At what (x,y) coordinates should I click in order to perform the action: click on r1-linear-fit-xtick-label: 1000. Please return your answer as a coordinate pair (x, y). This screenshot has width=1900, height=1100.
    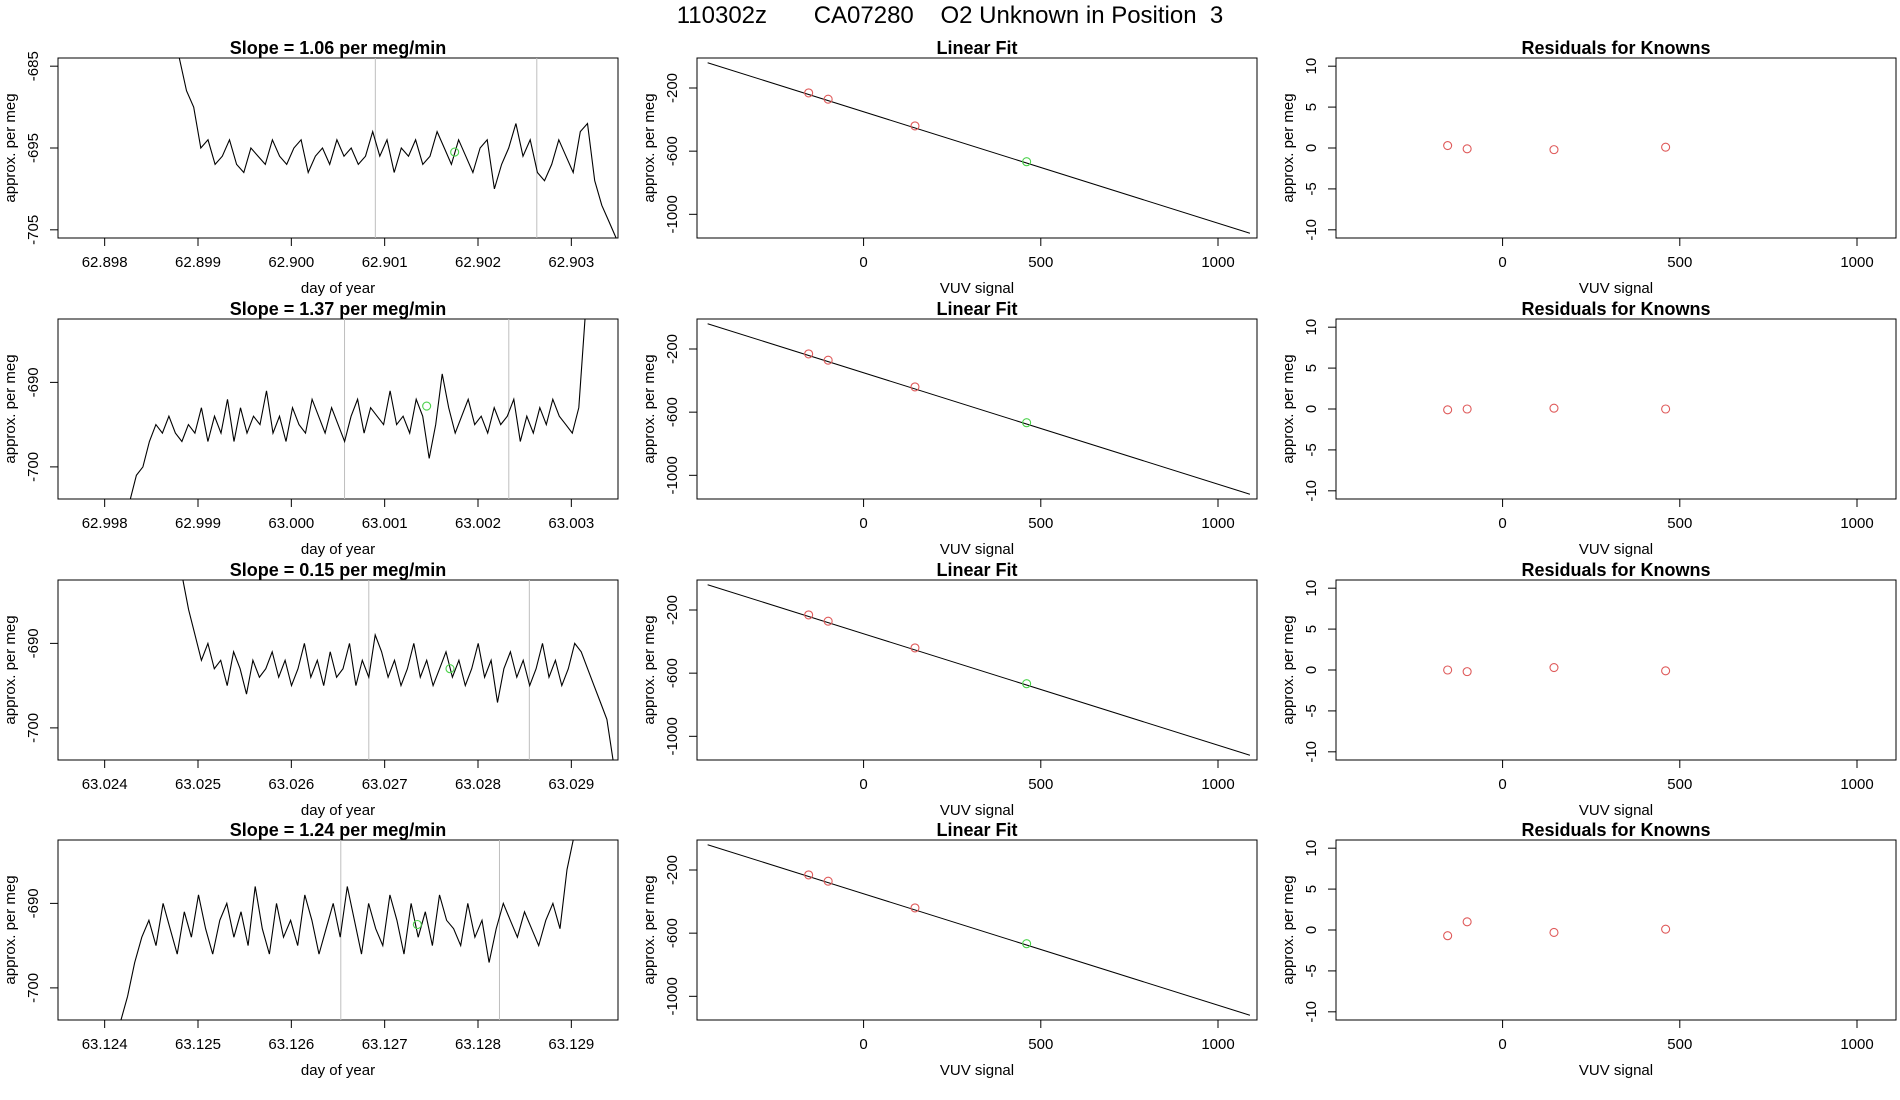
    Looking at the image, I should click on (1217, 262).